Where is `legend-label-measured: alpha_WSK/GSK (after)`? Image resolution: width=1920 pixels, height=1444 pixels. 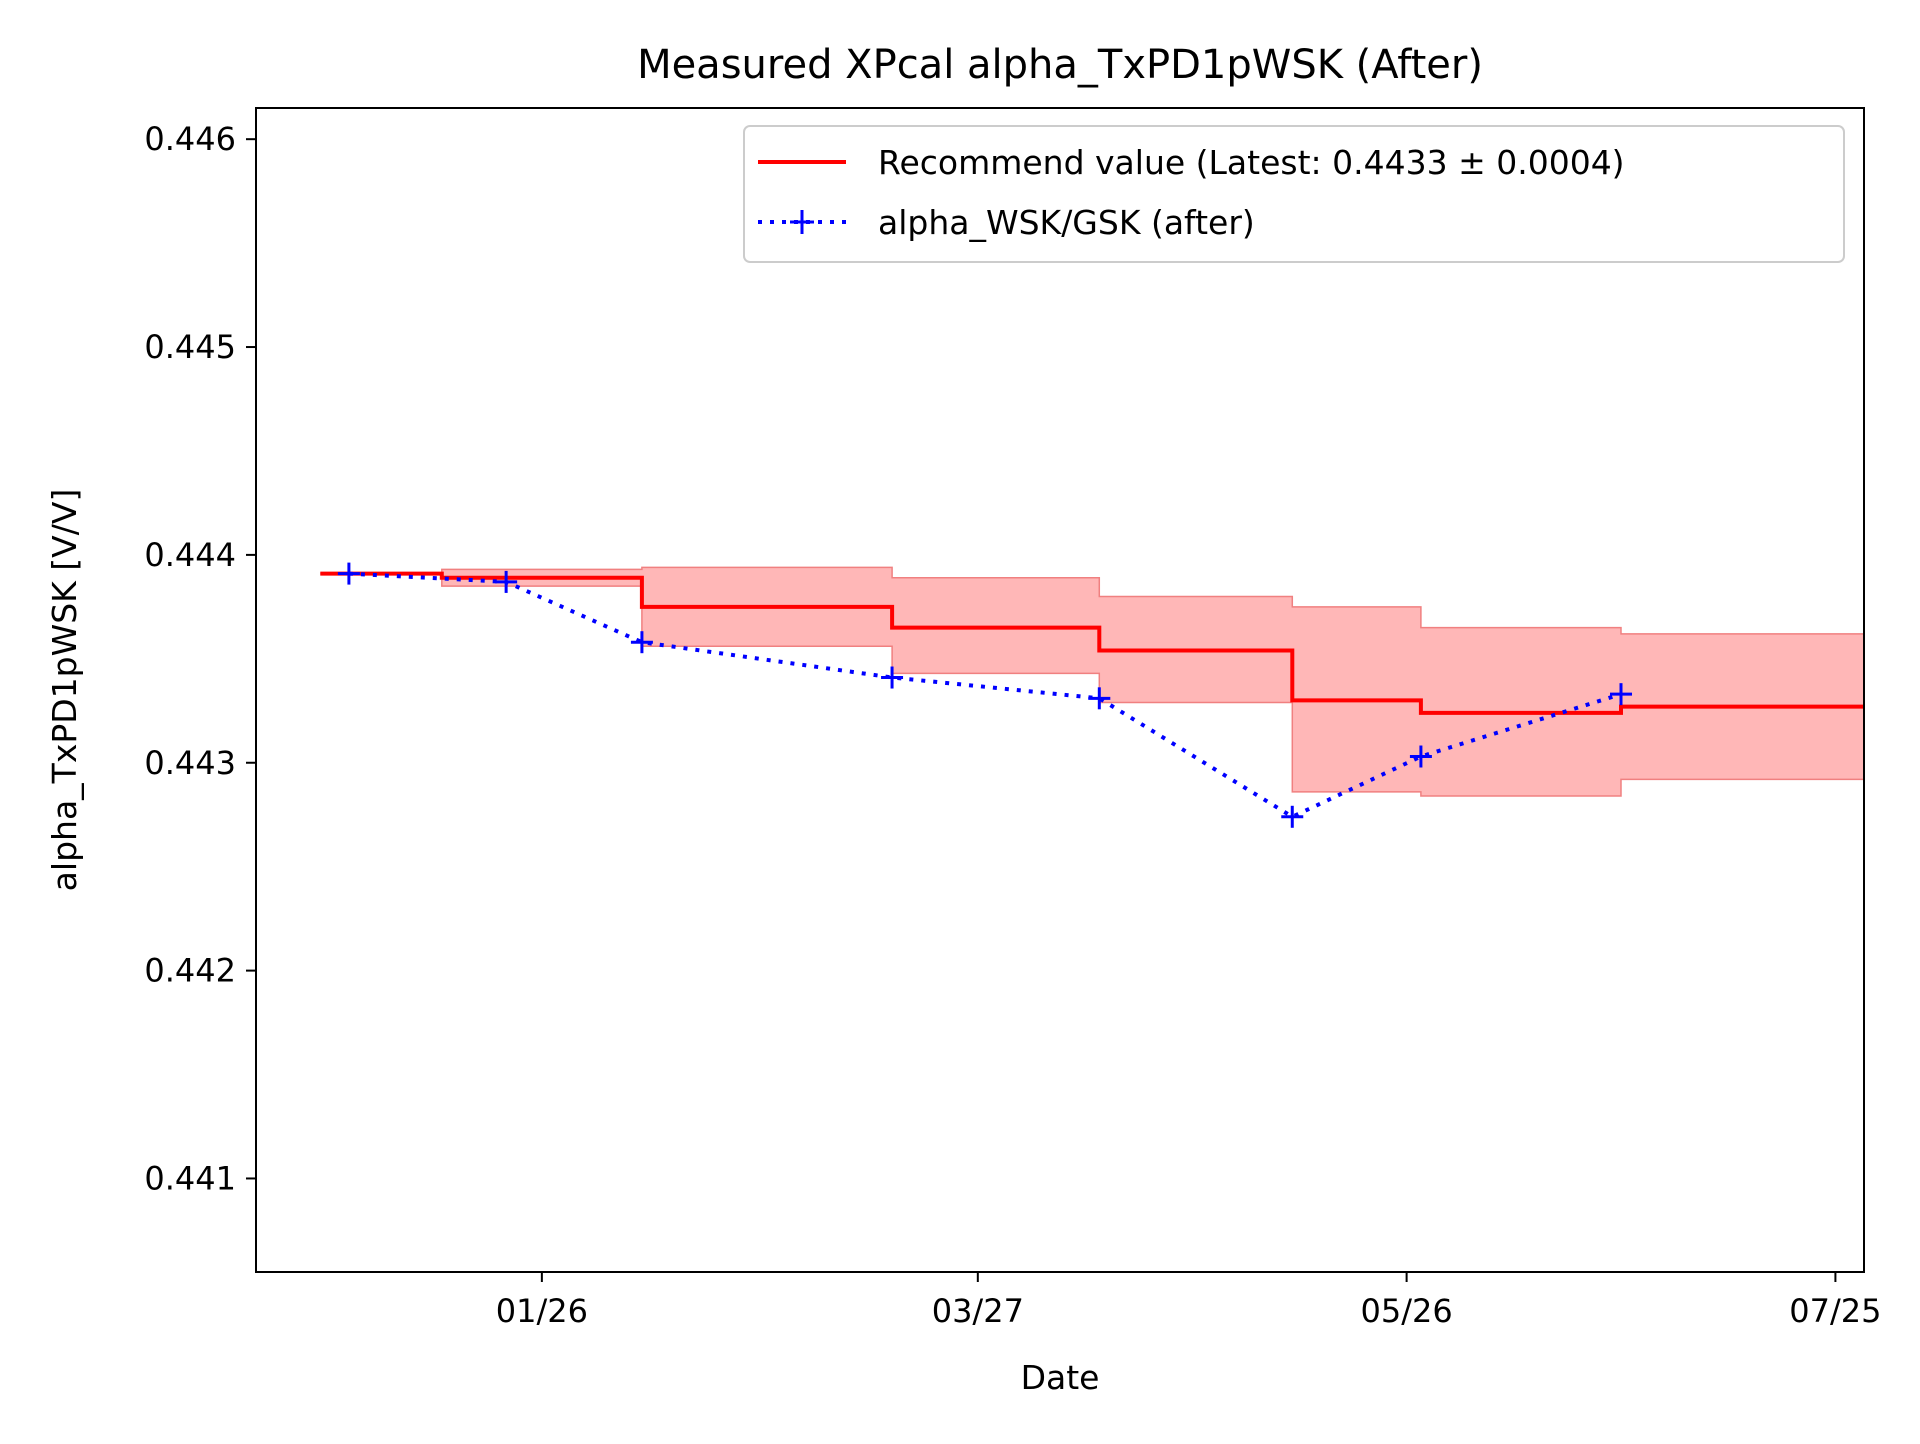
legend-label-measured: alpha_WSK/GSK (after) is located at coordinates (1066, 222).